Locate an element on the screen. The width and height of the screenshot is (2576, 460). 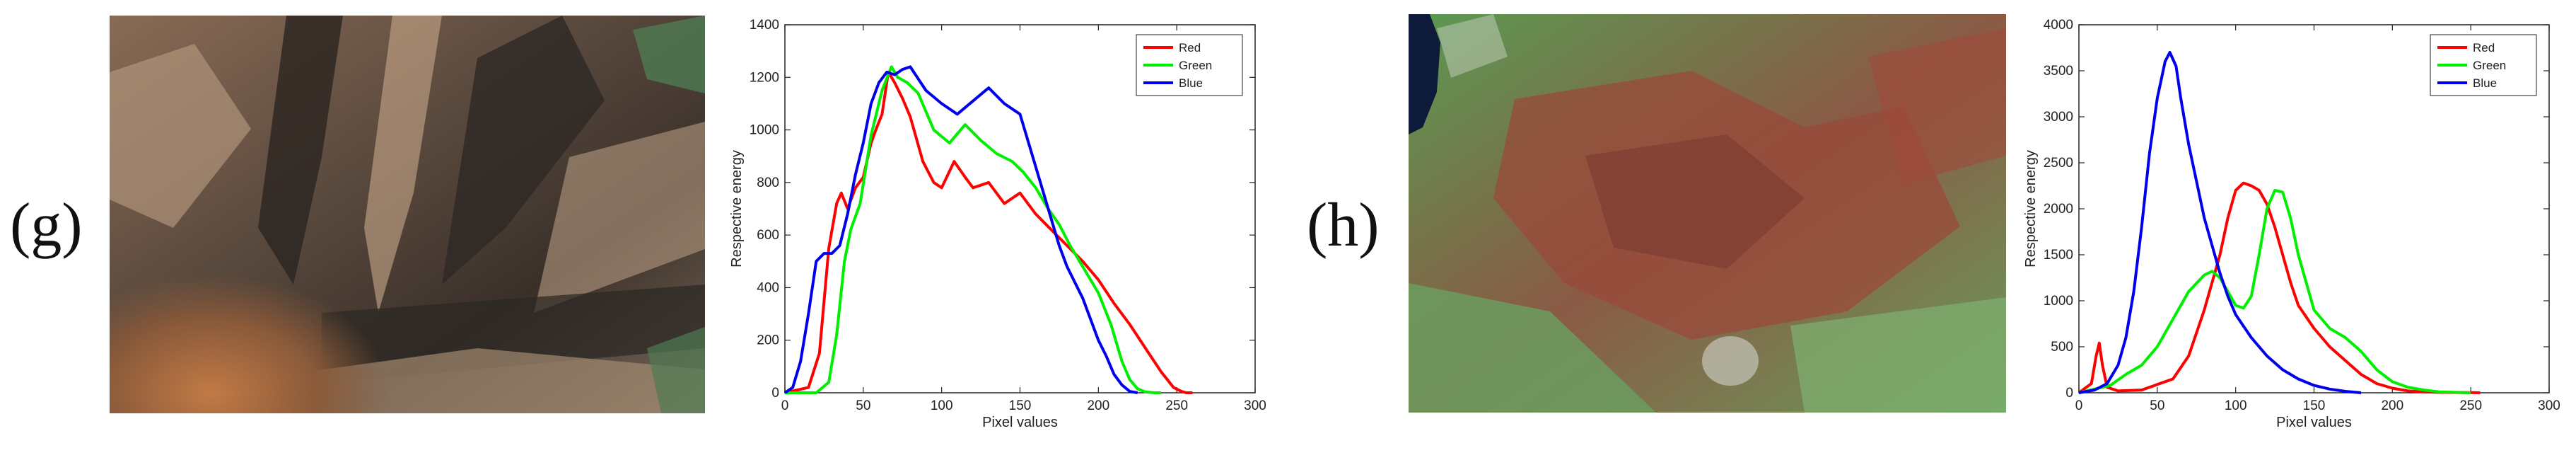
y-tick-label: 1500 is located at coordinates (2058, 256).